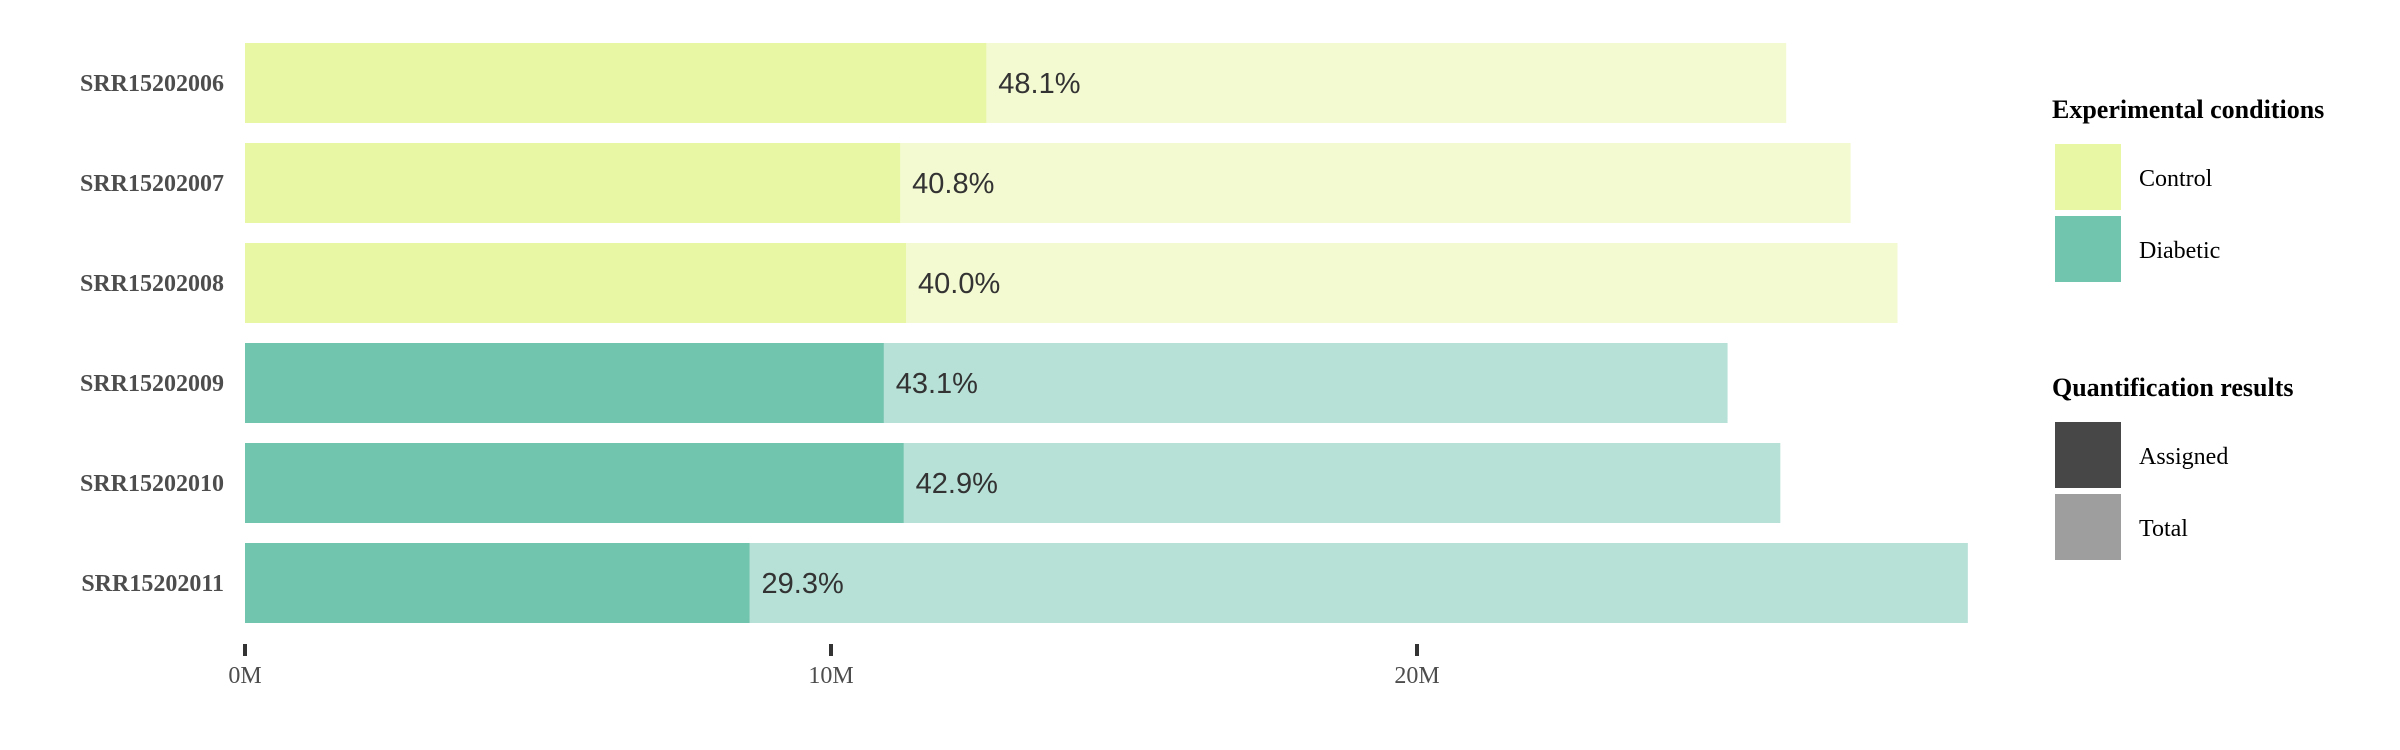 This screenshot has width=2400, height=750. I want to click on legend-group: Quantification results Assigned Total, so click(2172, 467).